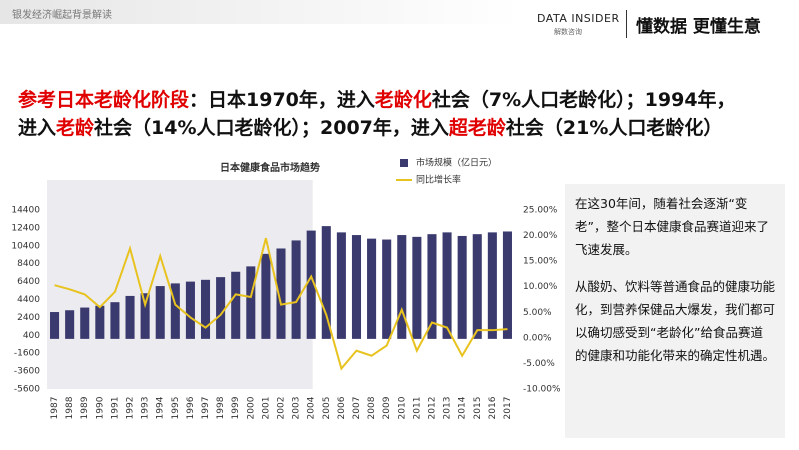  I want to click on heading-segment: 超老龄, so click(477, 128).